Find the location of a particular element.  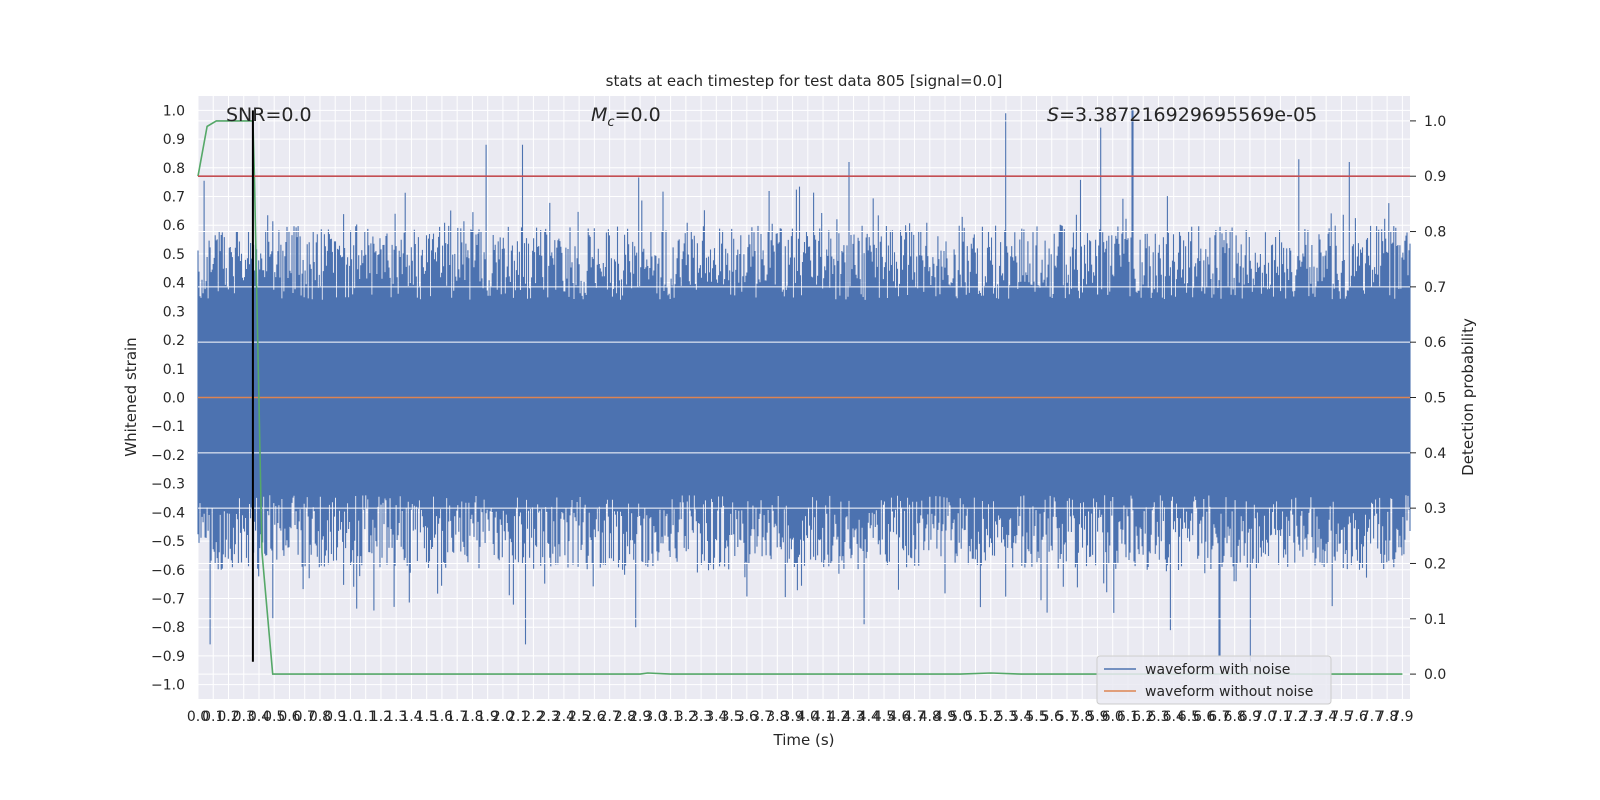

y-tick-label: −1.0 is located at coordinates (168, 686).